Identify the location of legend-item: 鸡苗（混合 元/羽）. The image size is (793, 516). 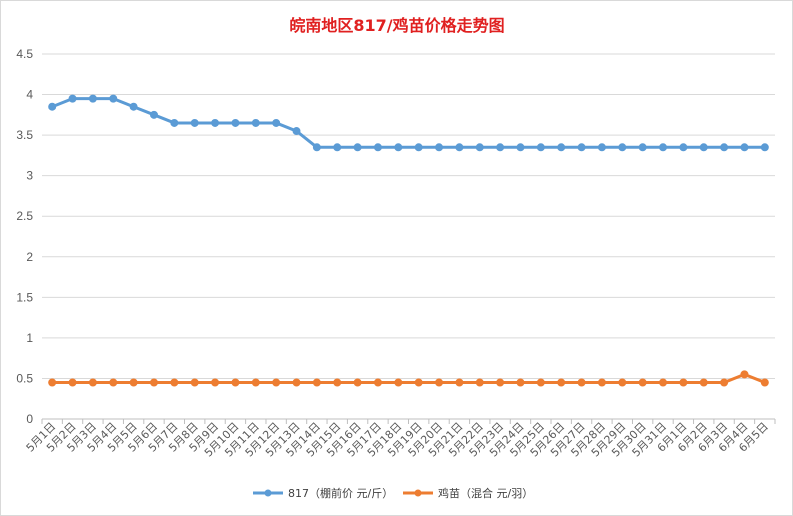
(468, 493).